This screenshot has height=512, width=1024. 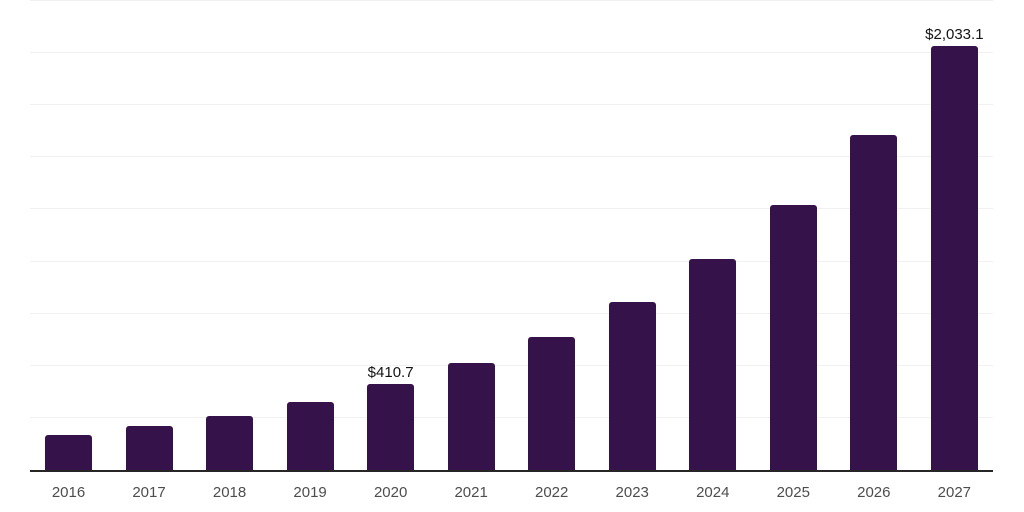 I want to click on x-tick-label-2024: 2024, so click(x=713, y=492).